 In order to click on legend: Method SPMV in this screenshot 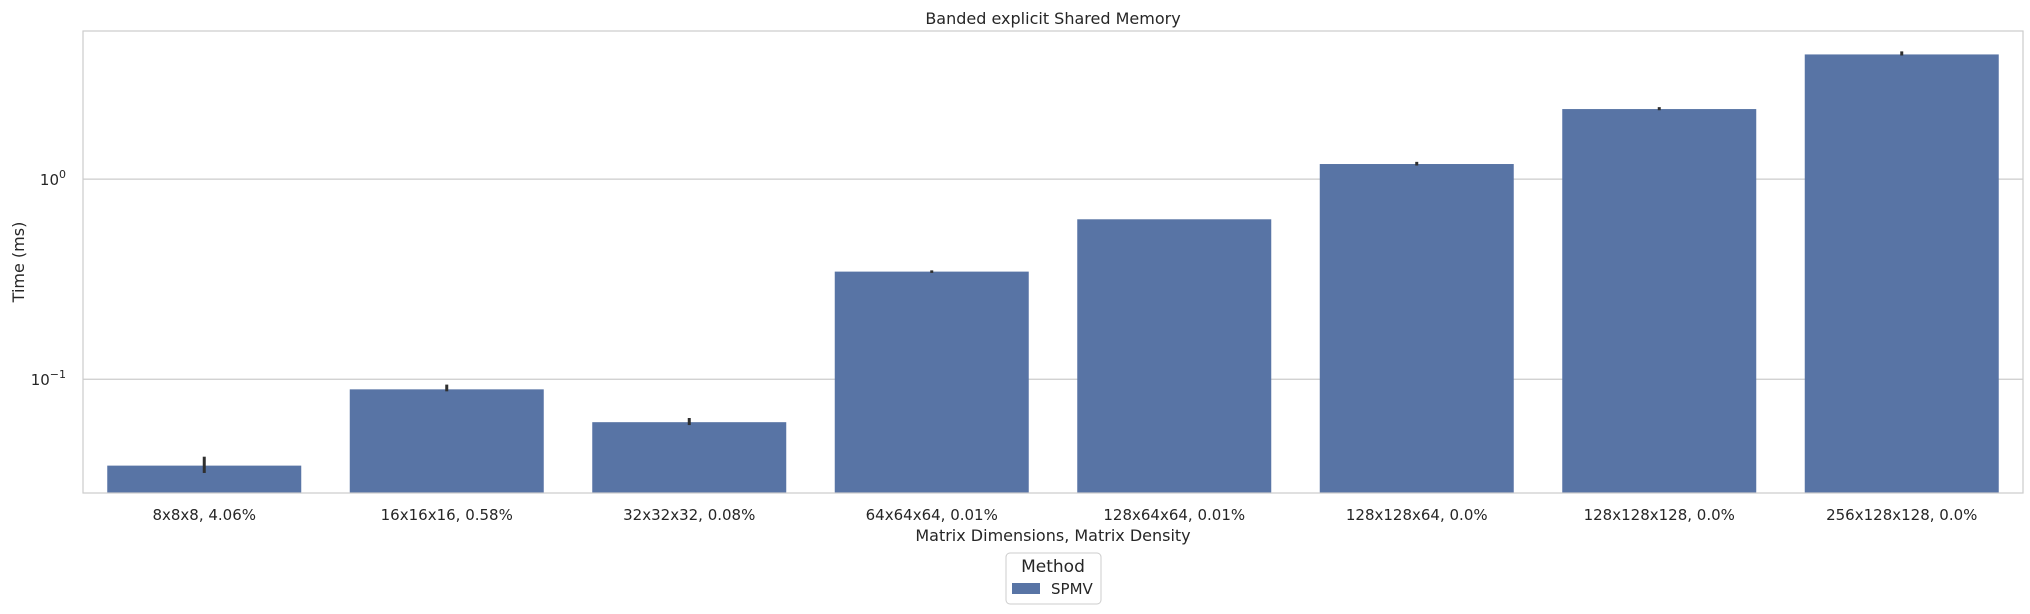, I will do `click(1053, 578)`.